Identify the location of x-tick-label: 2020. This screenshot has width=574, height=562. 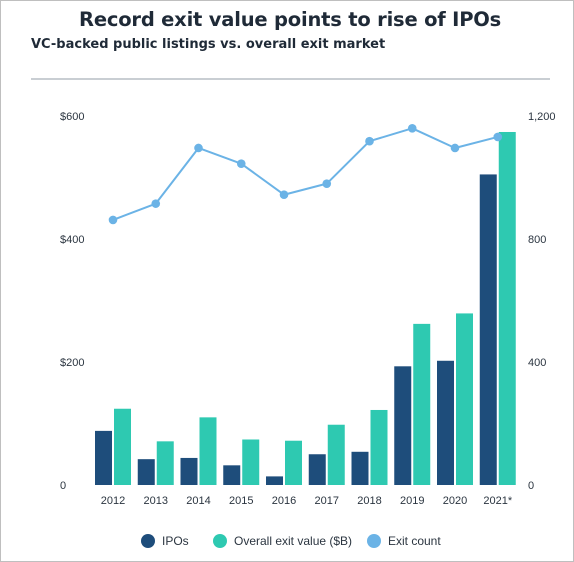
(455, 501).